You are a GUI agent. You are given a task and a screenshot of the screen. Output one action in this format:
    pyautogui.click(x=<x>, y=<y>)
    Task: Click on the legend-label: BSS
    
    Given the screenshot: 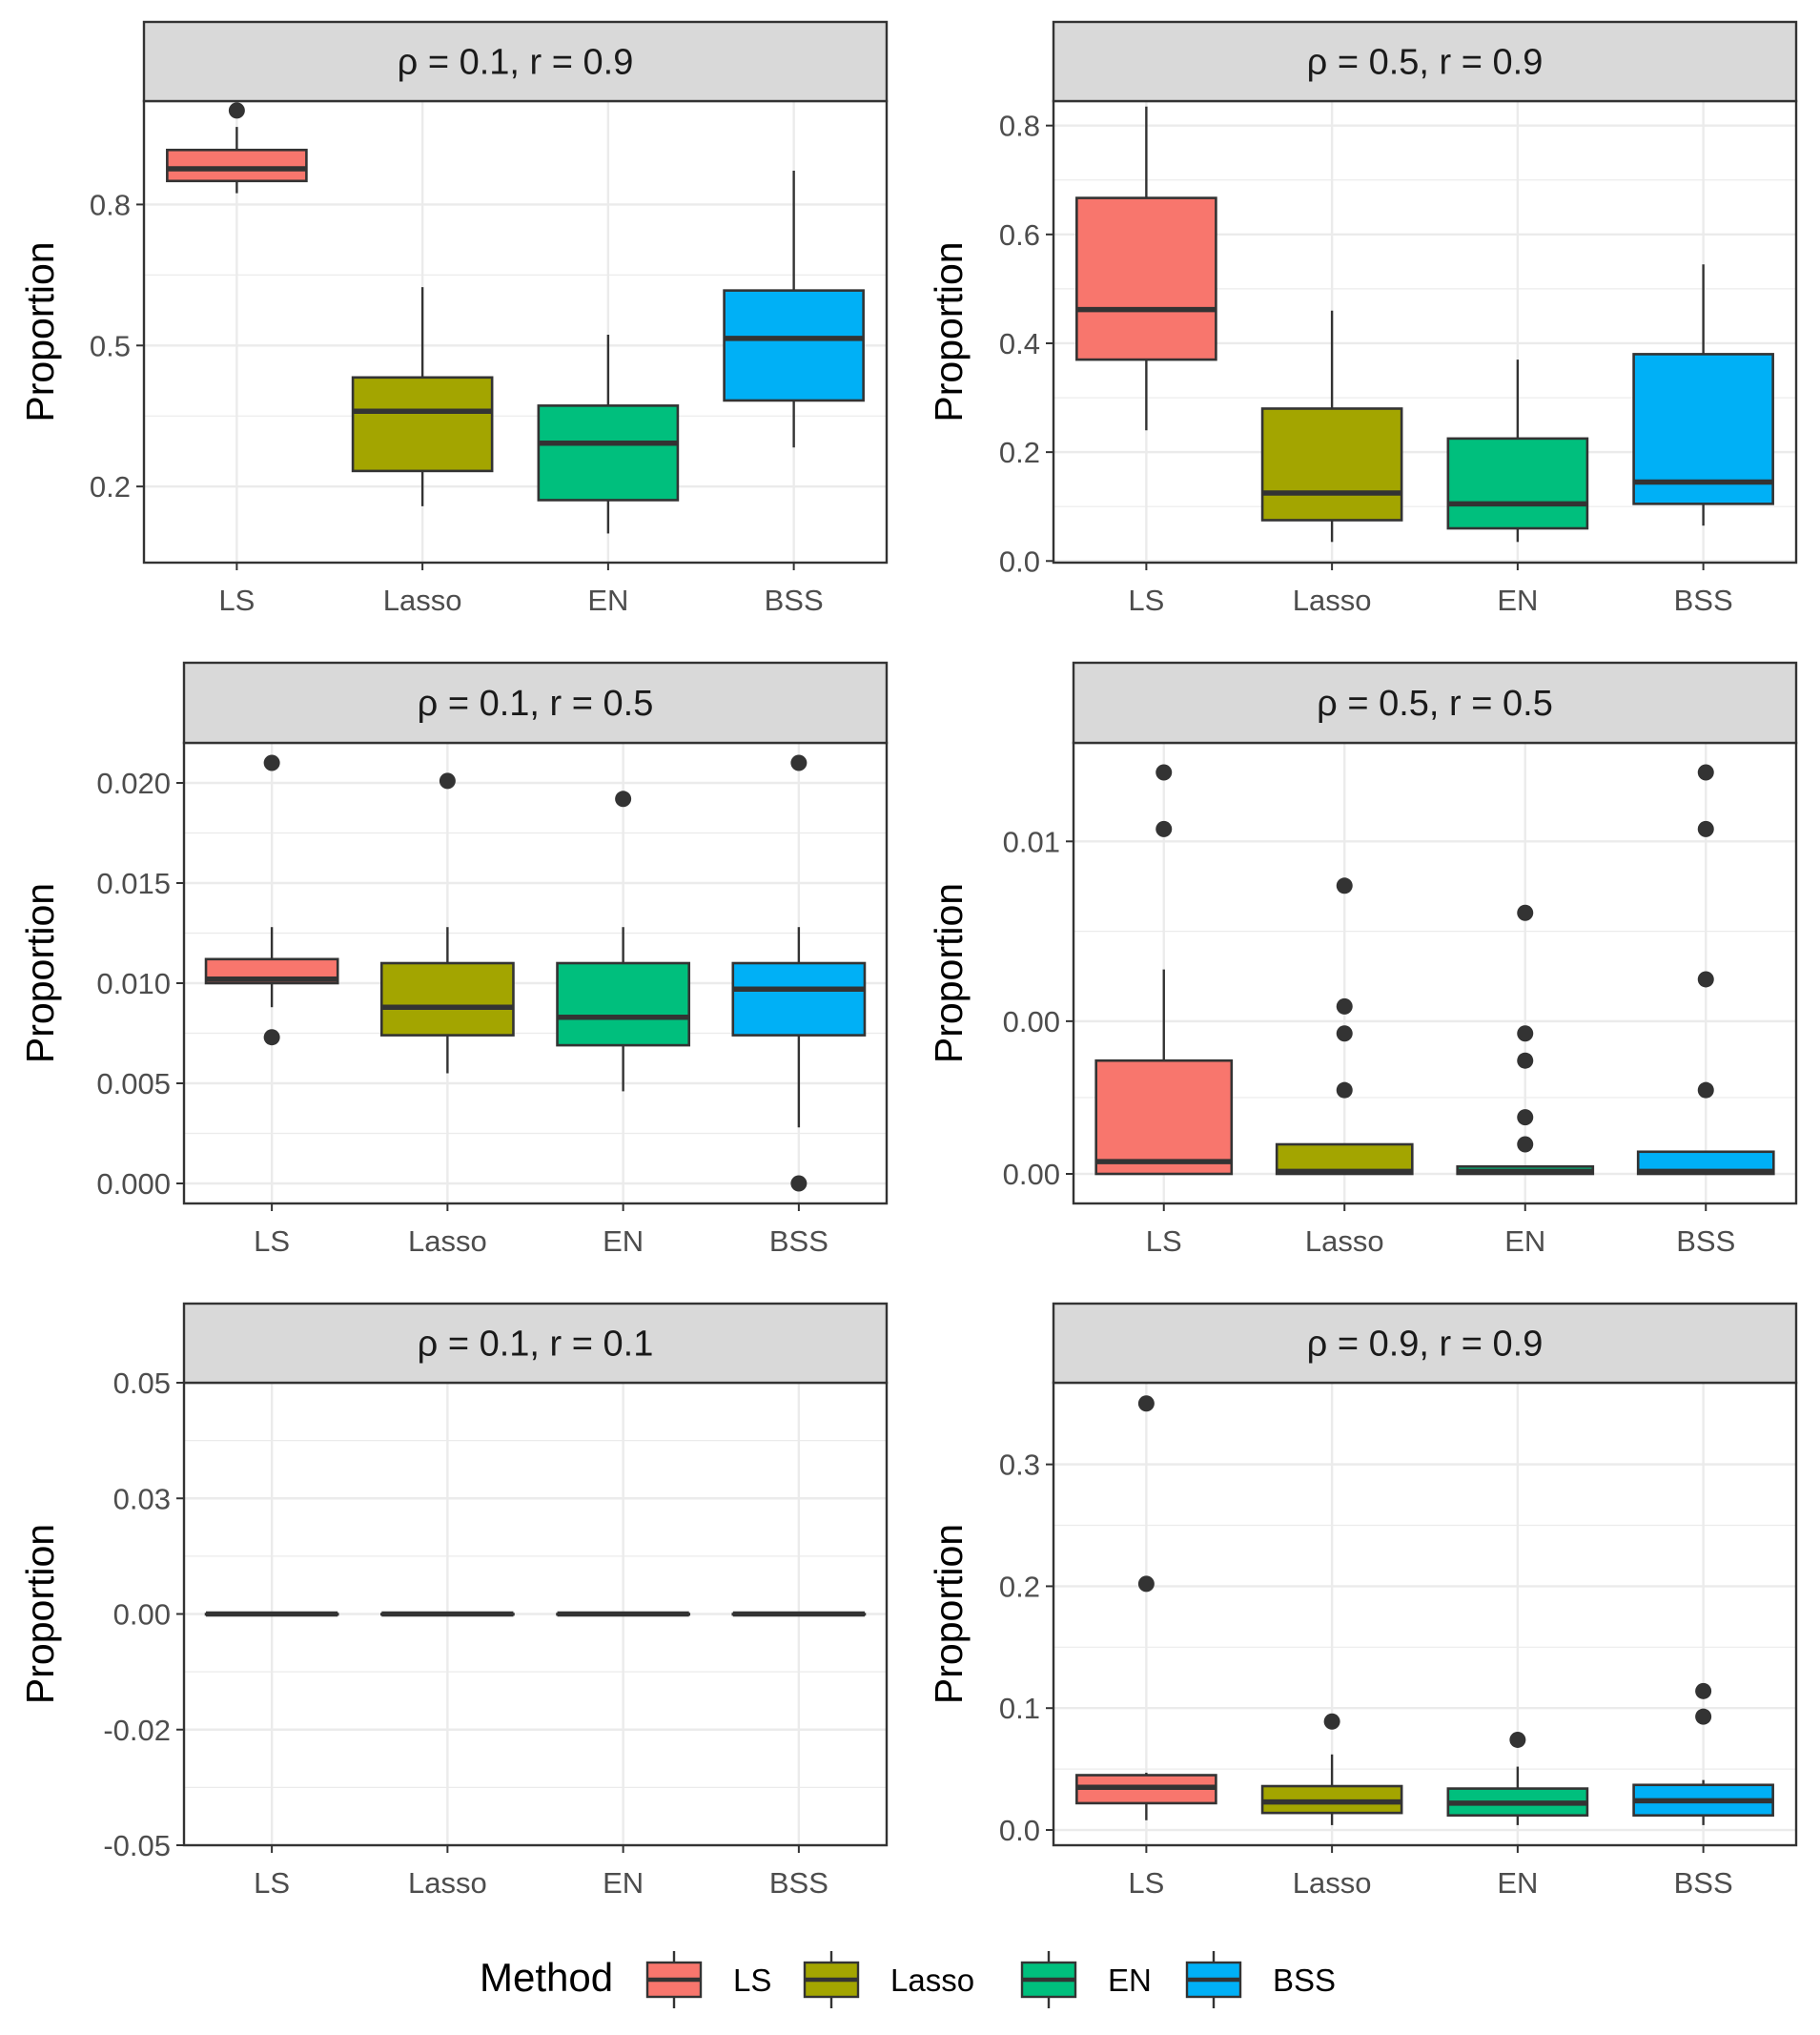 What is the action you would take?
    pyautogui.click(x=1304, y=1980)
    